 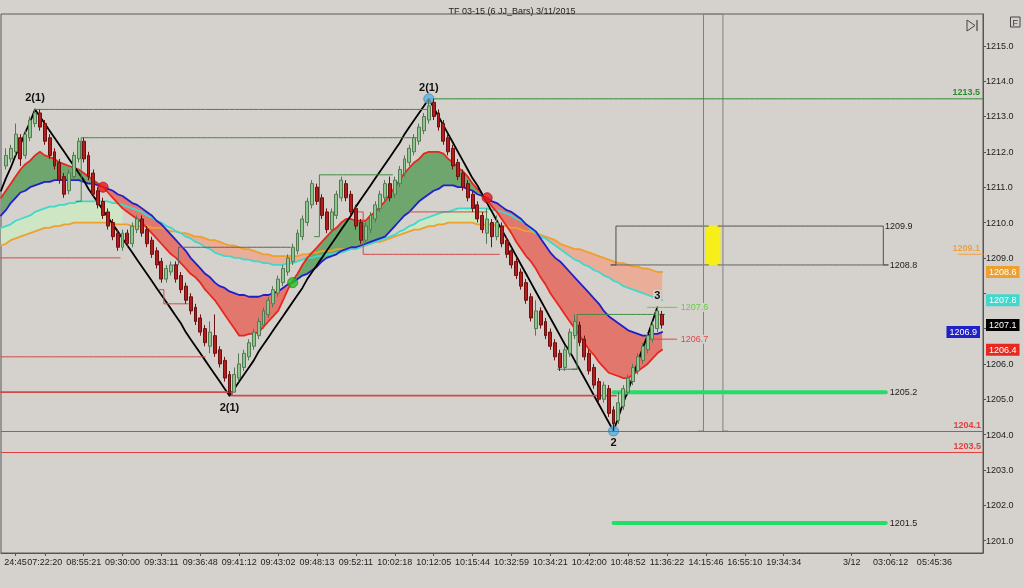 I want to click on annotation: 1208.6, so click(x=1003, y=272).